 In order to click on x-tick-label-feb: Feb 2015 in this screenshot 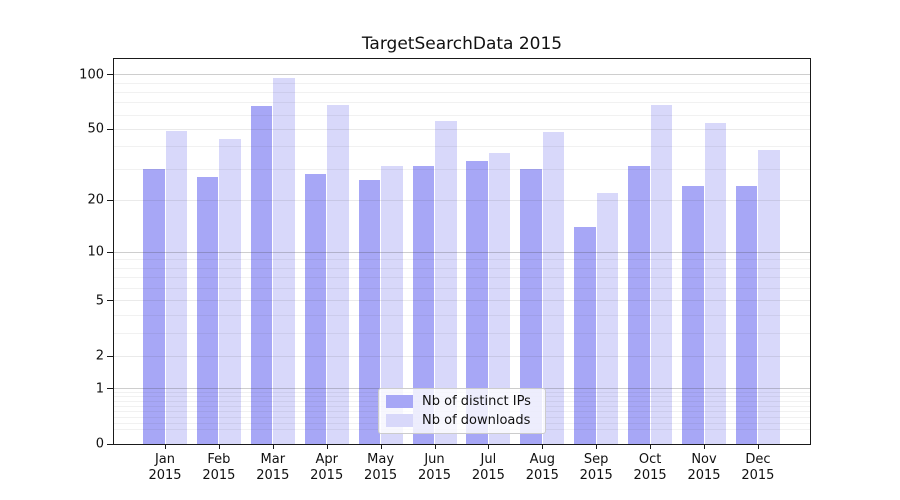, I will do `click(219, 468)`.